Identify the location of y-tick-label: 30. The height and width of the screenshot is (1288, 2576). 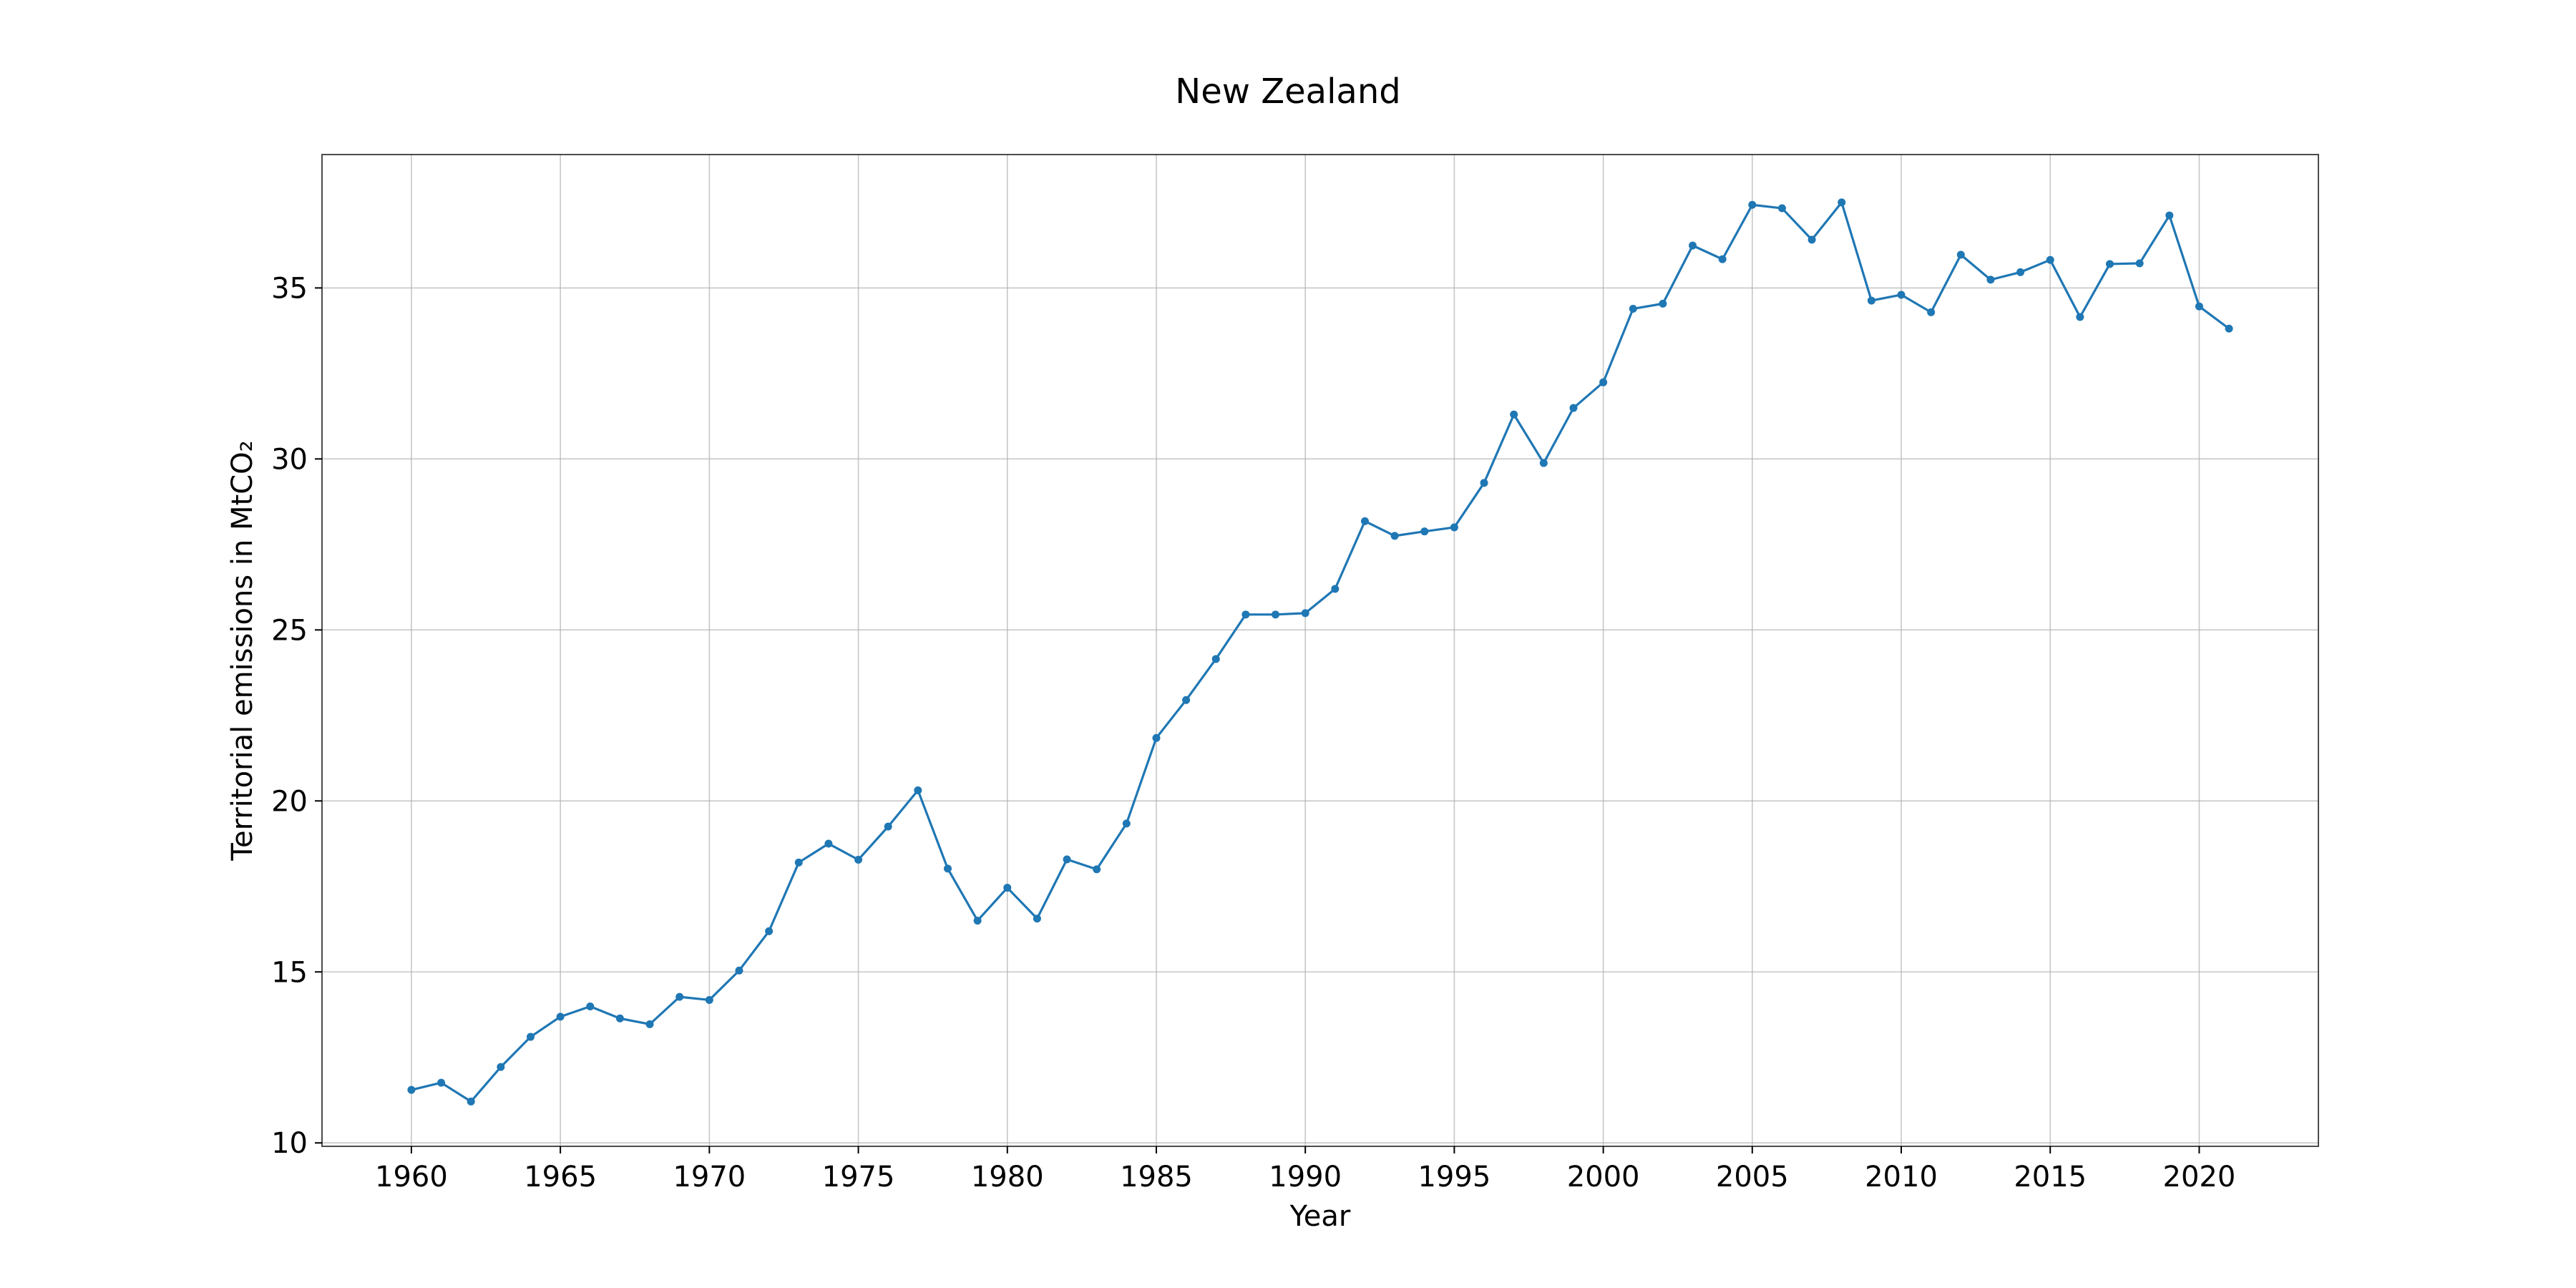
(289, 460).